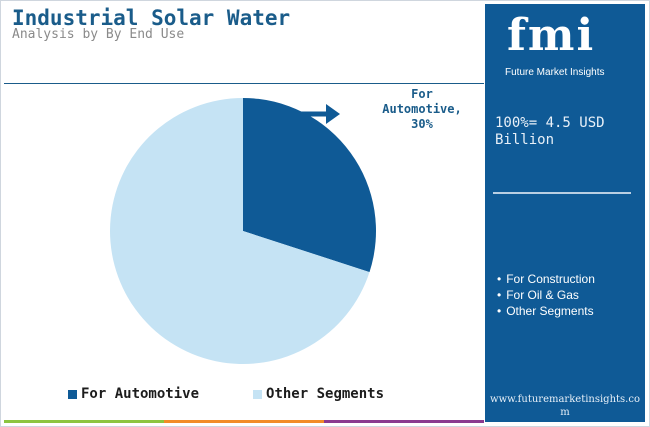  Describe the element at coordinates (565, 406) in the screenshot. I see `website-url: www.futuremarketinsights.com` at that location.